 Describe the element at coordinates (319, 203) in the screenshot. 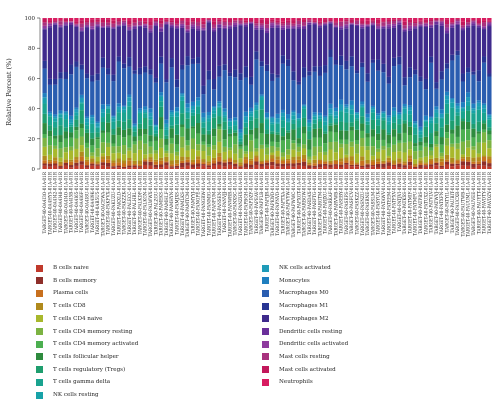

I see `x-tick-label: TARGET-40-PARGTM-01A-01R` at that location.